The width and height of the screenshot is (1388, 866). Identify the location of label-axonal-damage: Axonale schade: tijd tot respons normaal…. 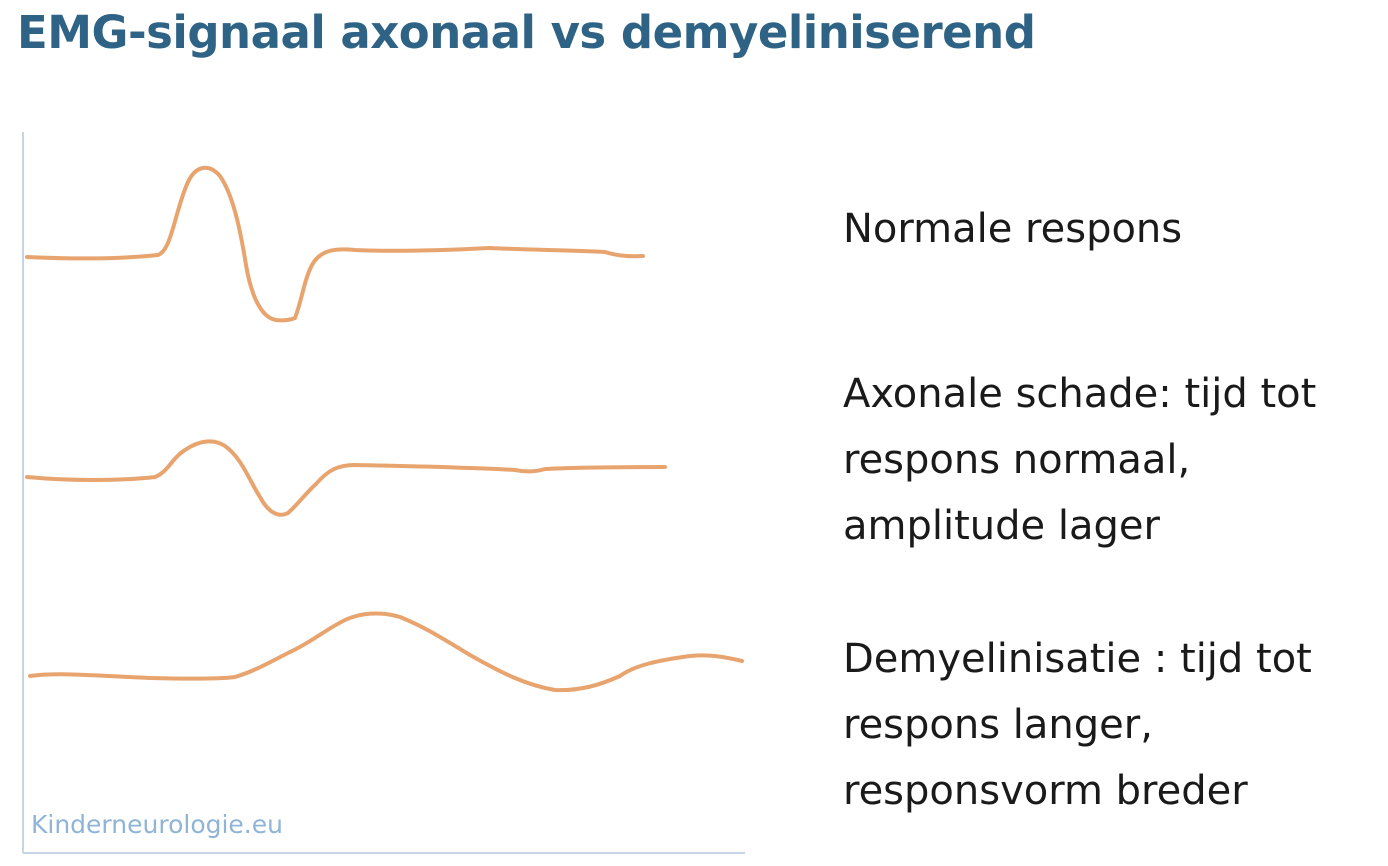
(1079, 460).